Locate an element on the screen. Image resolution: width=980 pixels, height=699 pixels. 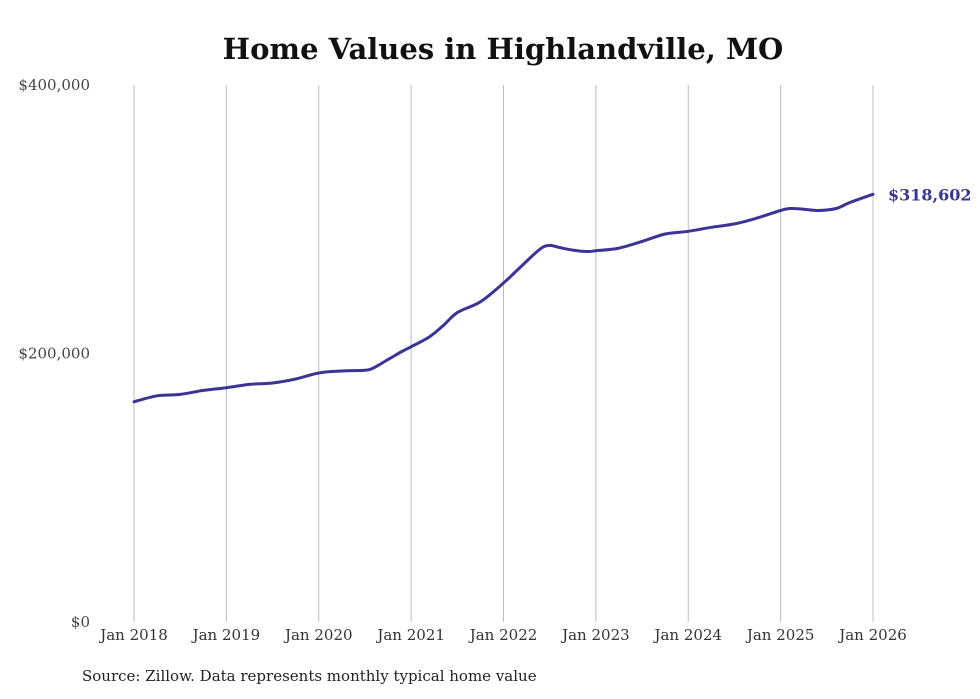
y-axis-ticks: $0 $200,000 $400,000 is located at coordinates (54, 353).